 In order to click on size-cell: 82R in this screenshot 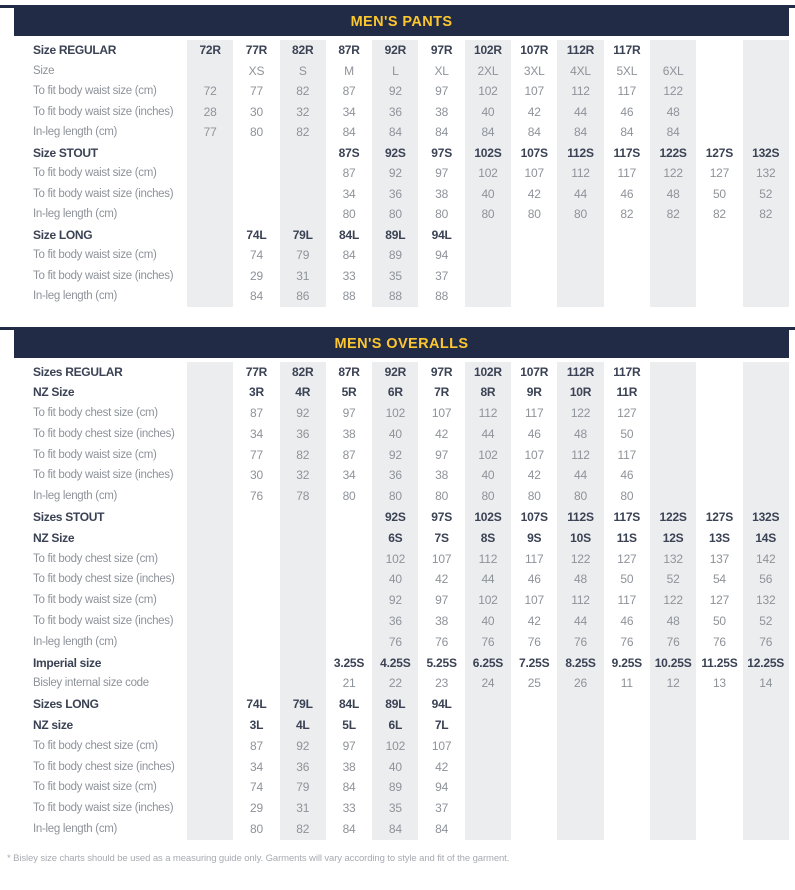, I will do `click(302, 372)`.